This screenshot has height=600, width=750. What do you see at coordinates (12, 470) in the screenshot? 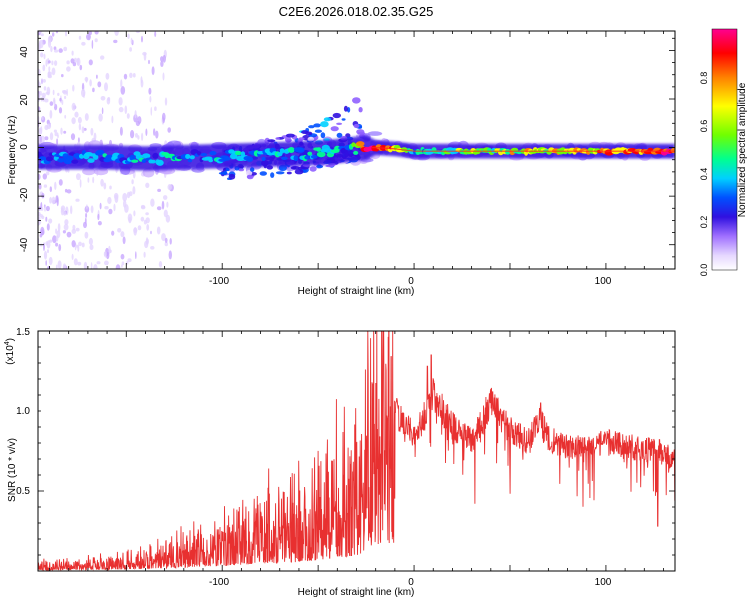
I see `snr-ylabel: SNR (10 * v/v)` at bounding box center [12, 470].